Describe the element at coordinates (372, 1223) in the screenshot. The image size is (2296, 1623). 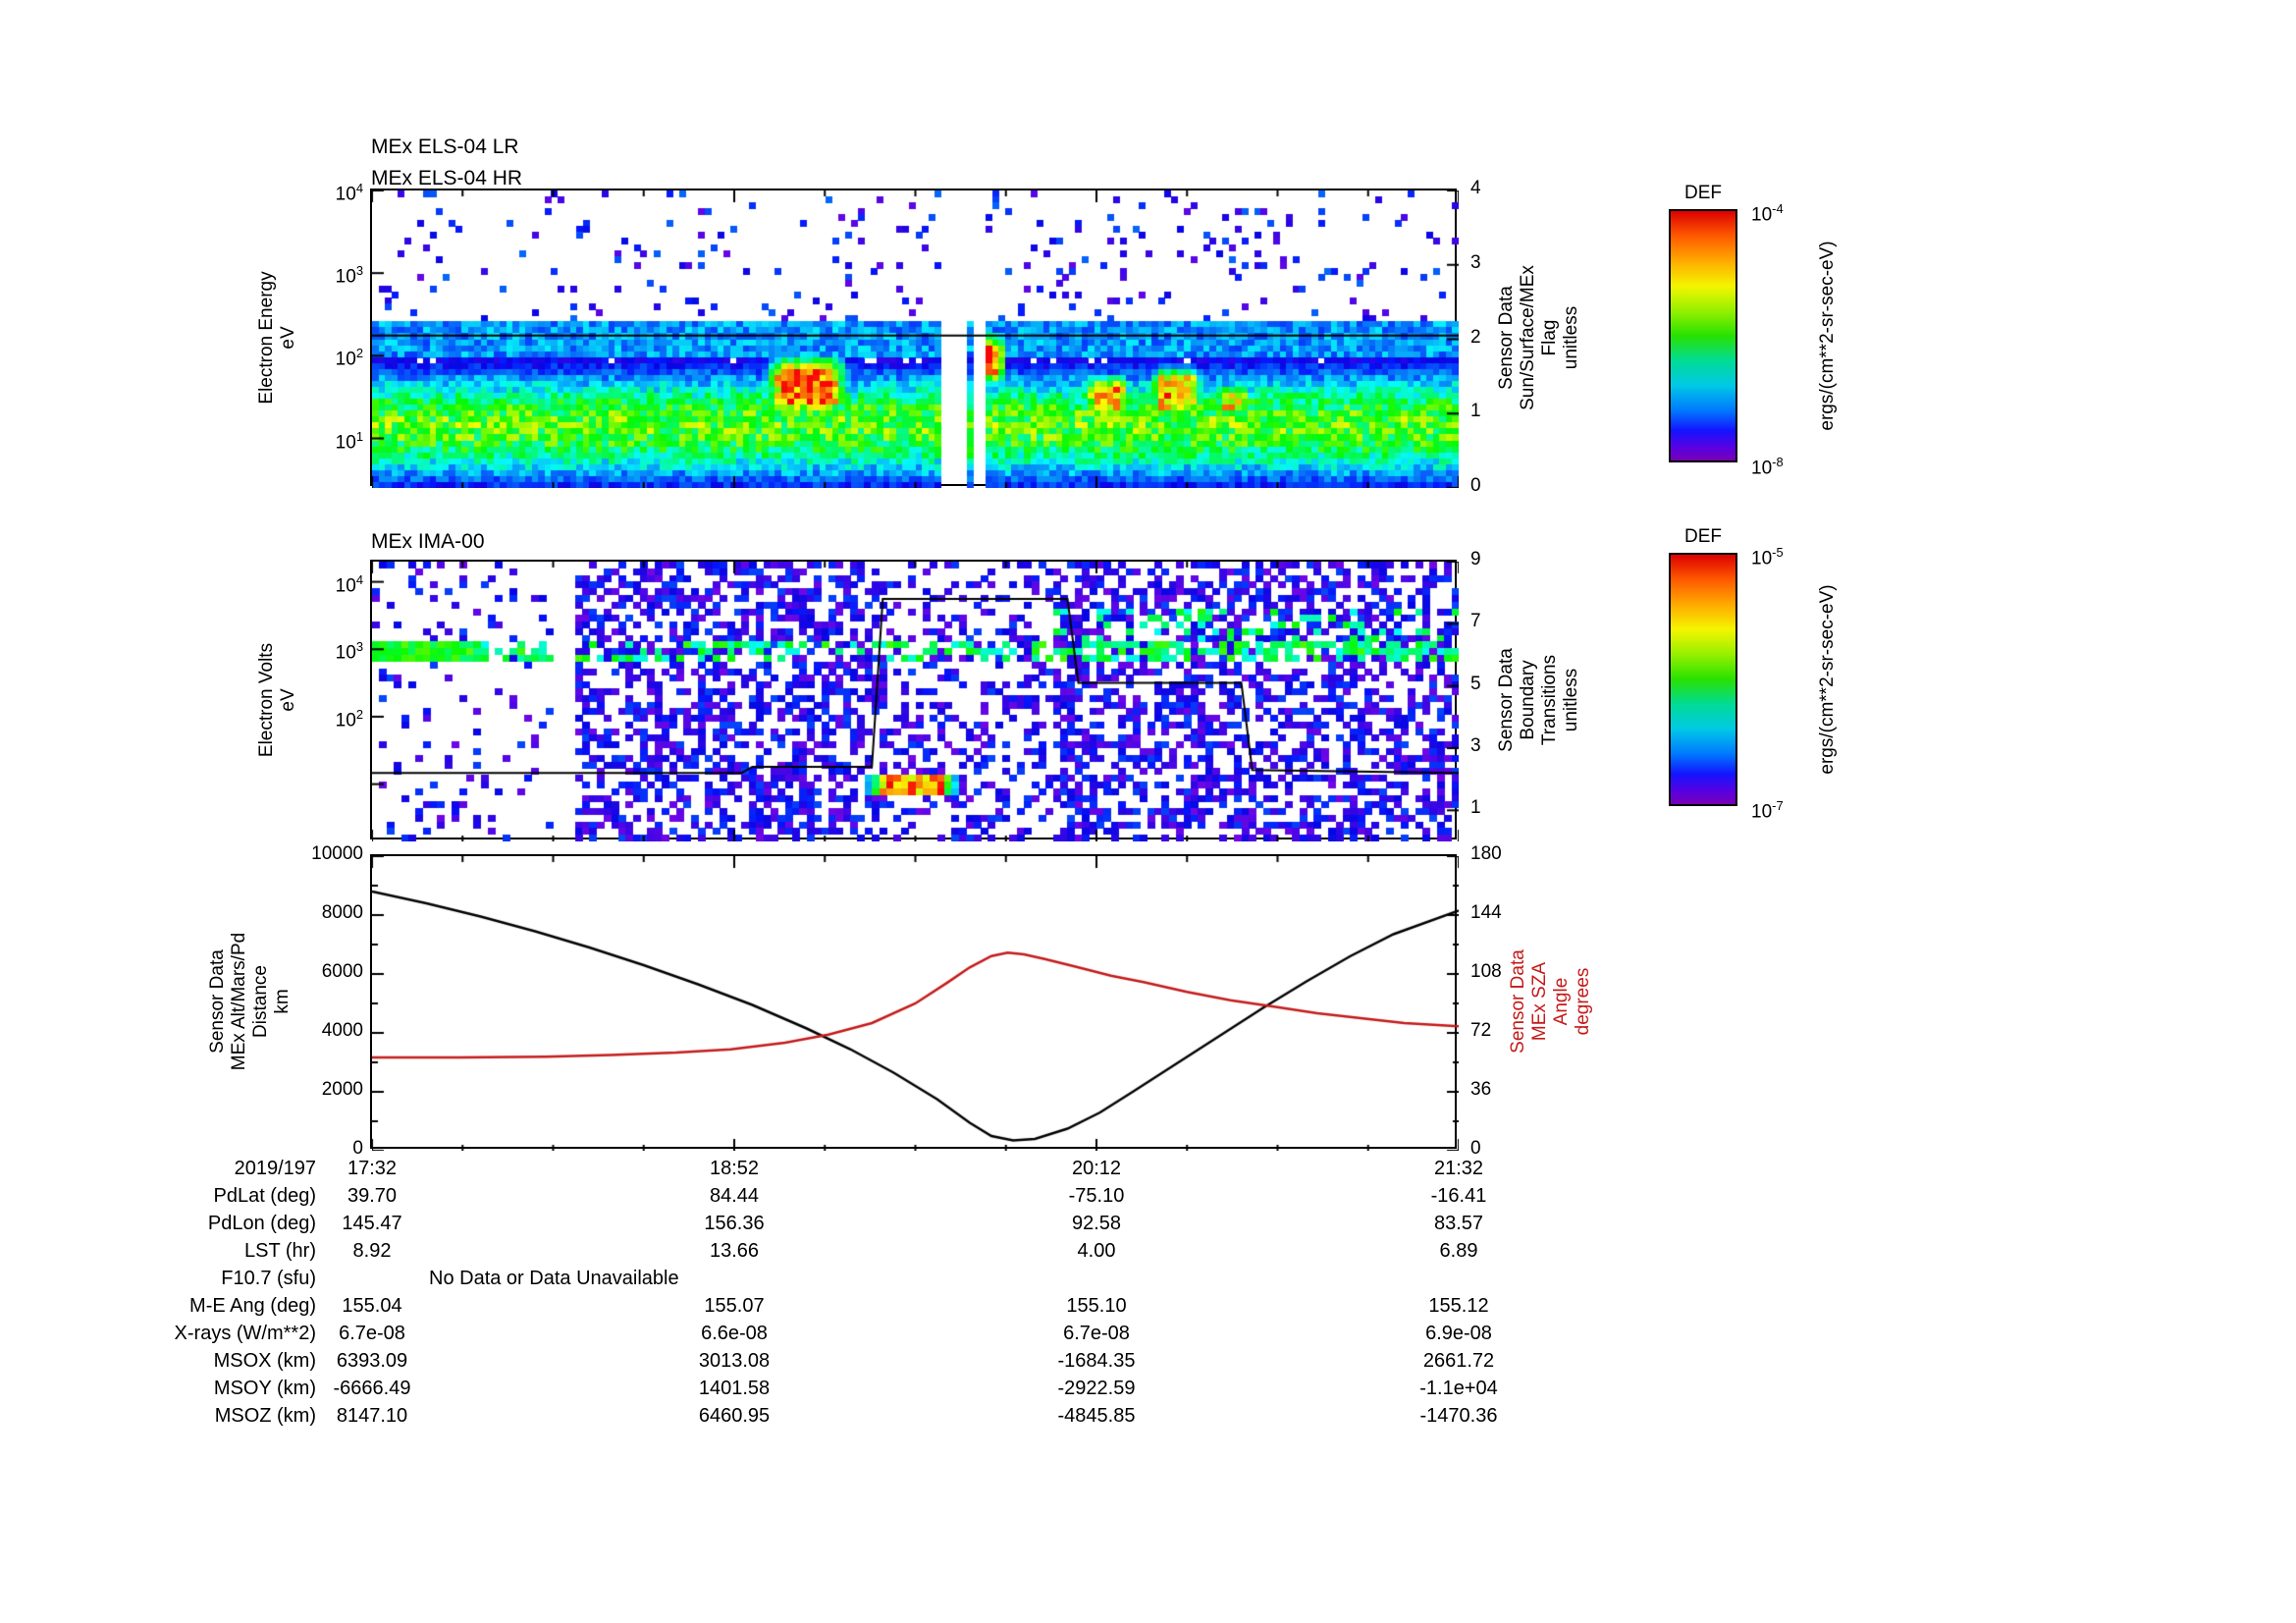
I see `table-cell: 145.47` at that location.